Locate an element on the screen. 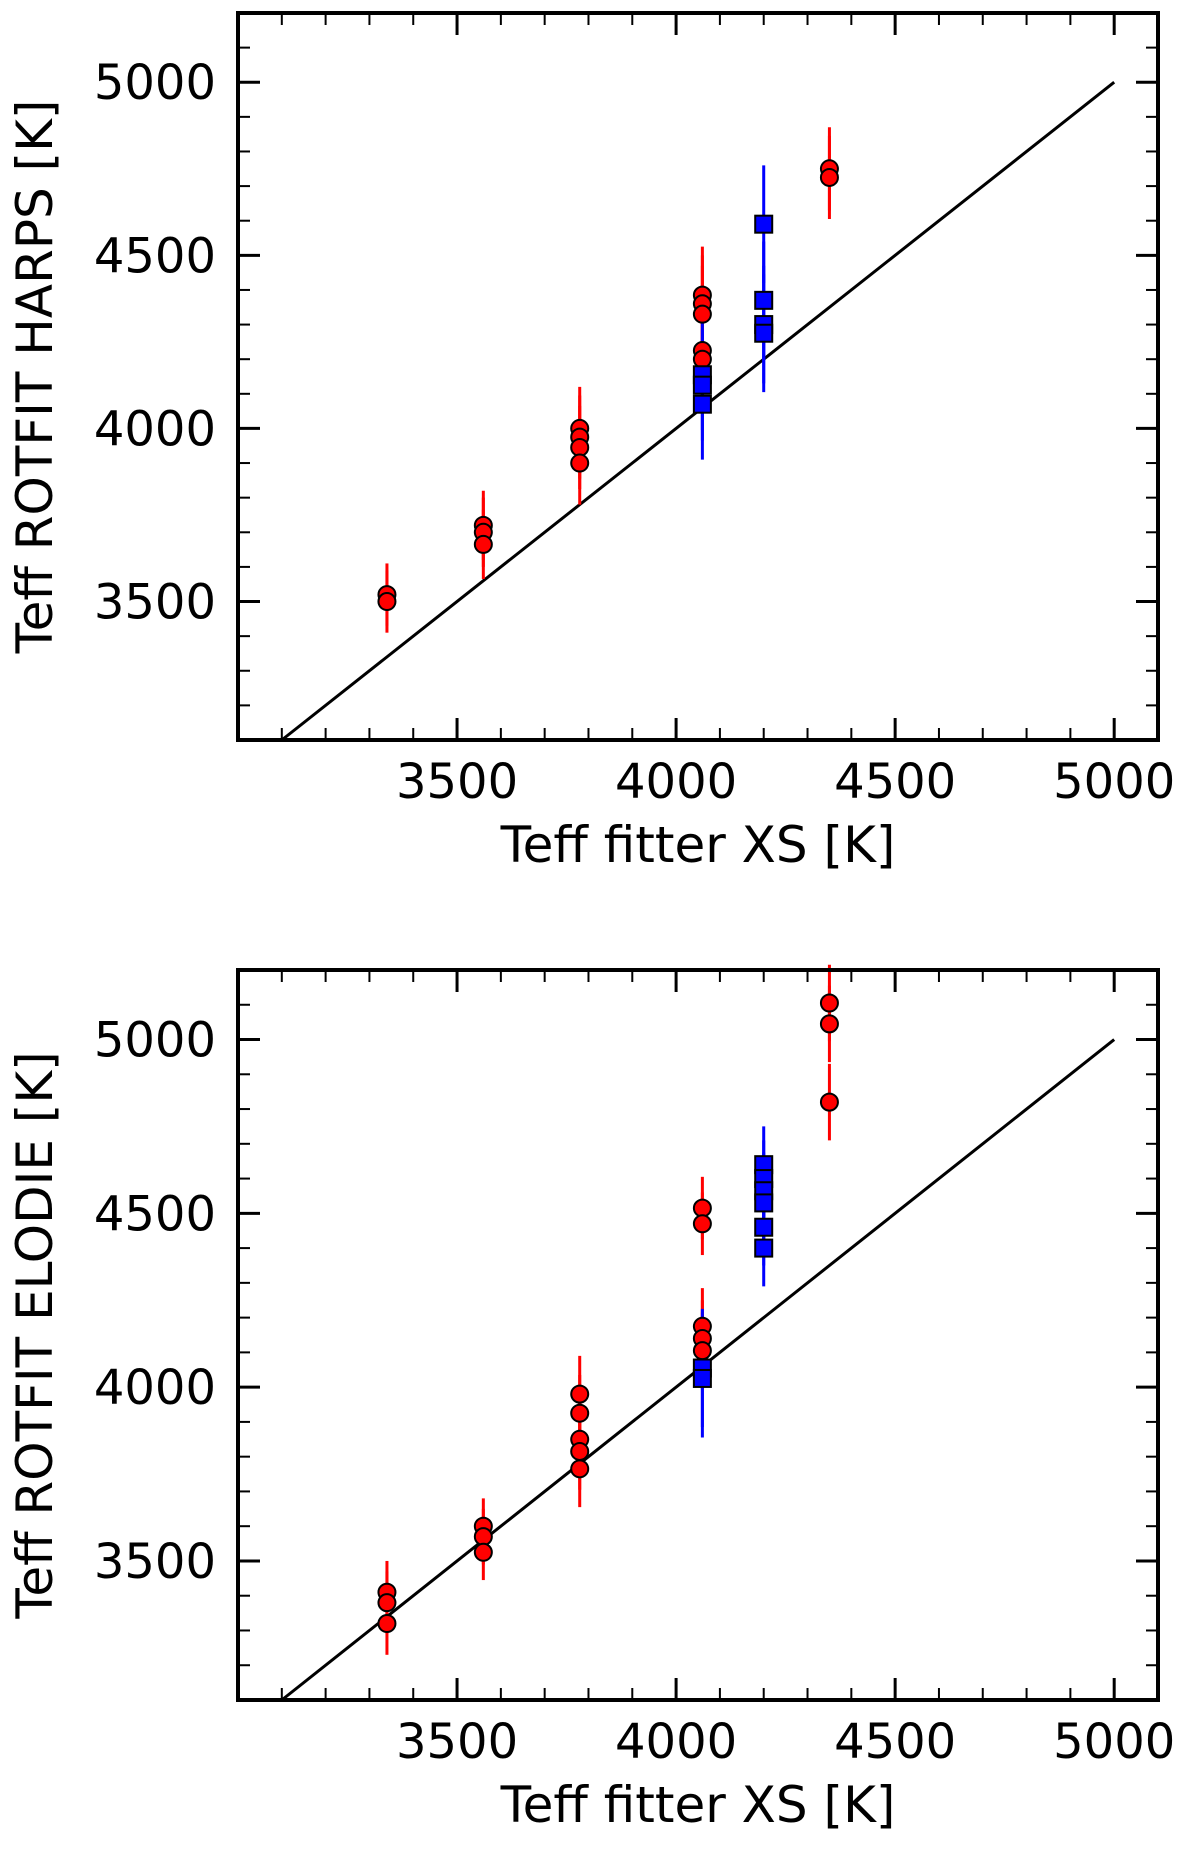 This screenshot has height=1852, width=1200. y-axis-label: Teff ROTFIT ELODIE [K] is located at coordinates (35, 1335).